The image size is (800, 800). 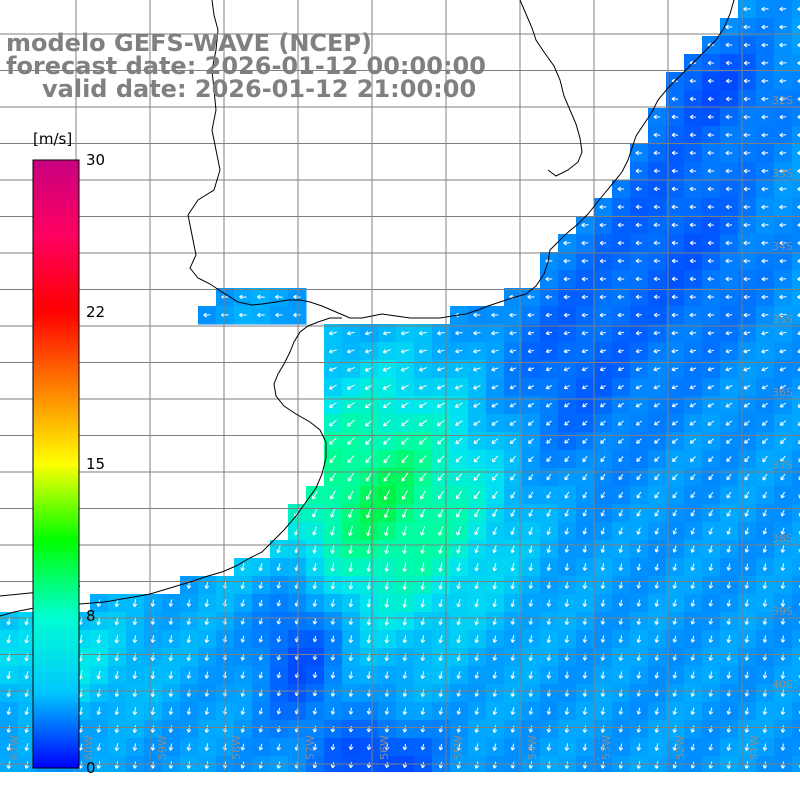 I want to click on latitude-label: 34S, so click(x=782, y=246).